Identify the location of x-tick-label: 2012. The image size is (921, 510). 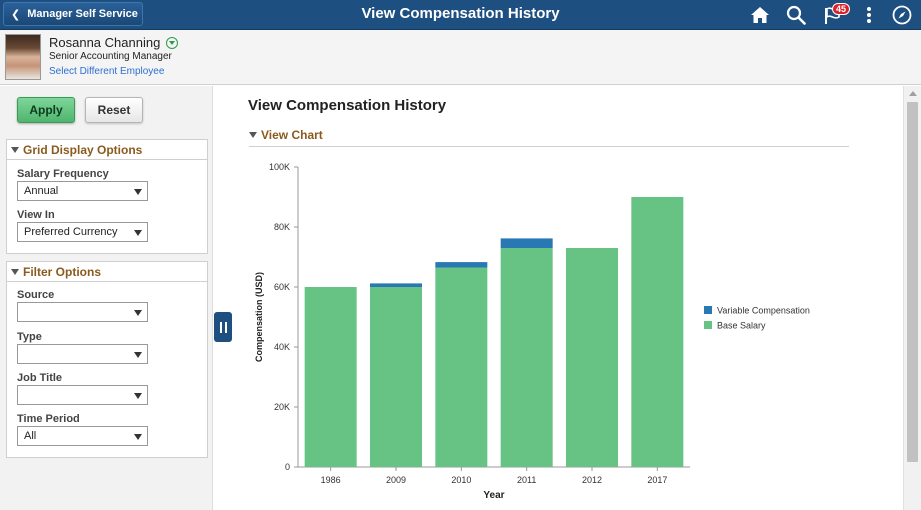
(592, 480).